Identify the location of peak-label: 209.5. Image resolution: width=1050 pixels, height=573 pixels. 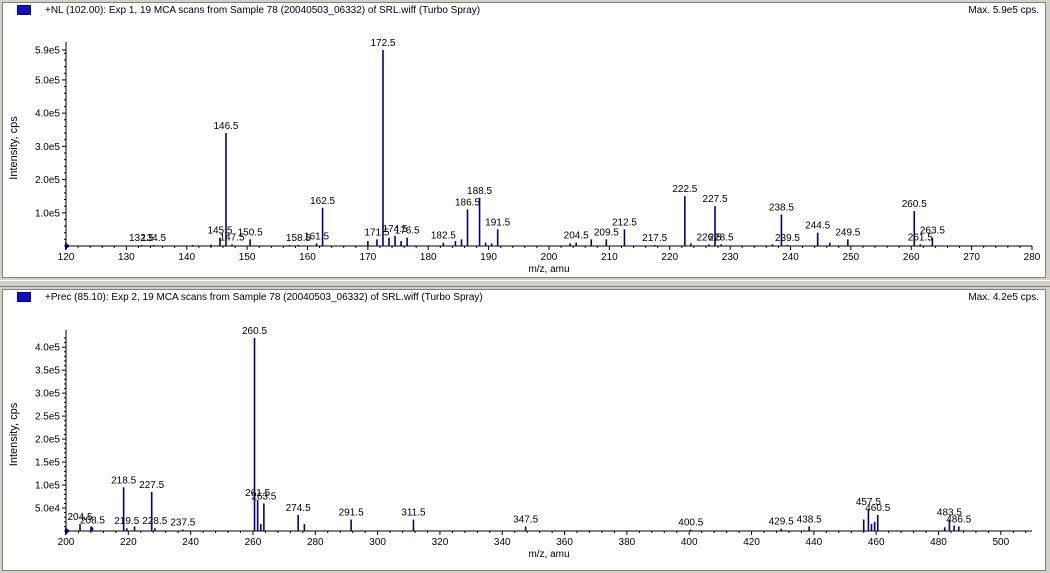
(606, 232).